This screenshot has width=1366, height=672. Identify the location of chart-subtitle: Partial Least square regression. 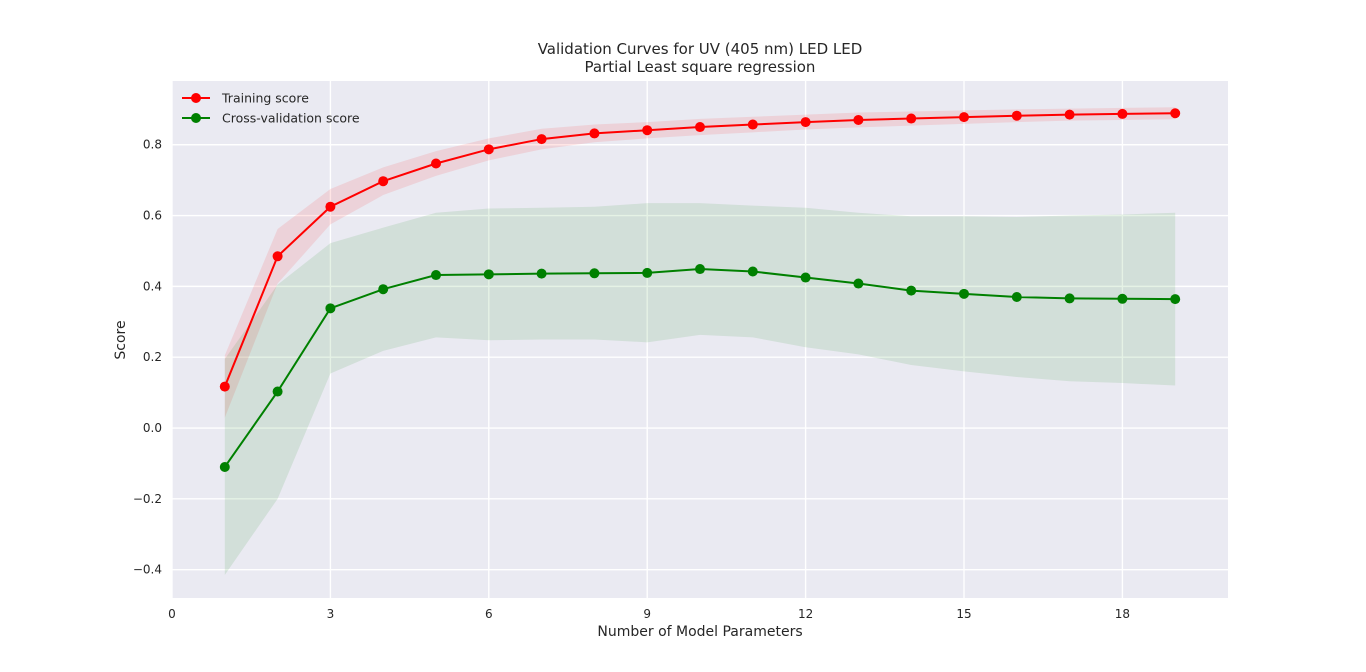
(700, 67).